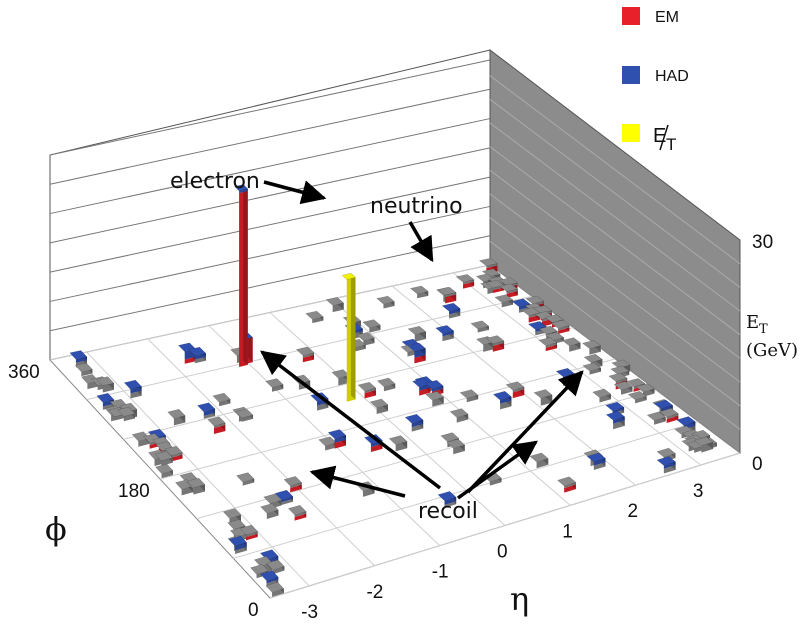  Describe the element at coordinates (667, 17) in the screenshot. I see `legend-label-em: EM` at that location.